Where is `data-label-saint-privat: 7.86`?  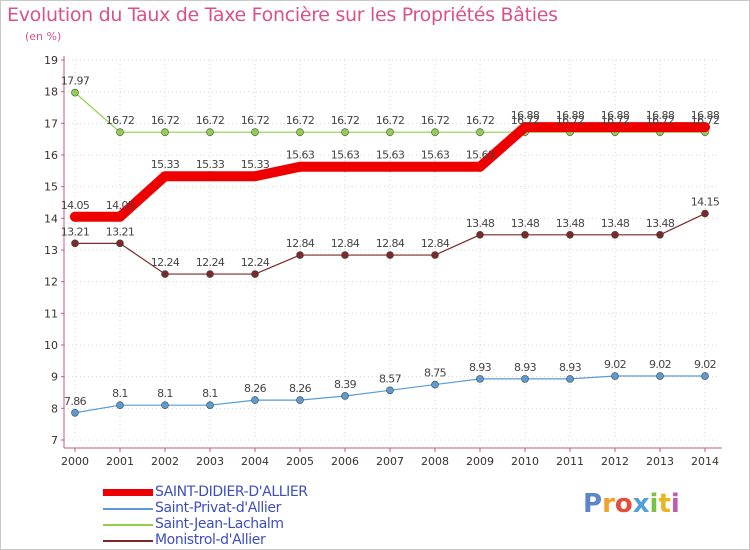 data-label-saint-privat: 7.86 is located at coordinates (75, 401).